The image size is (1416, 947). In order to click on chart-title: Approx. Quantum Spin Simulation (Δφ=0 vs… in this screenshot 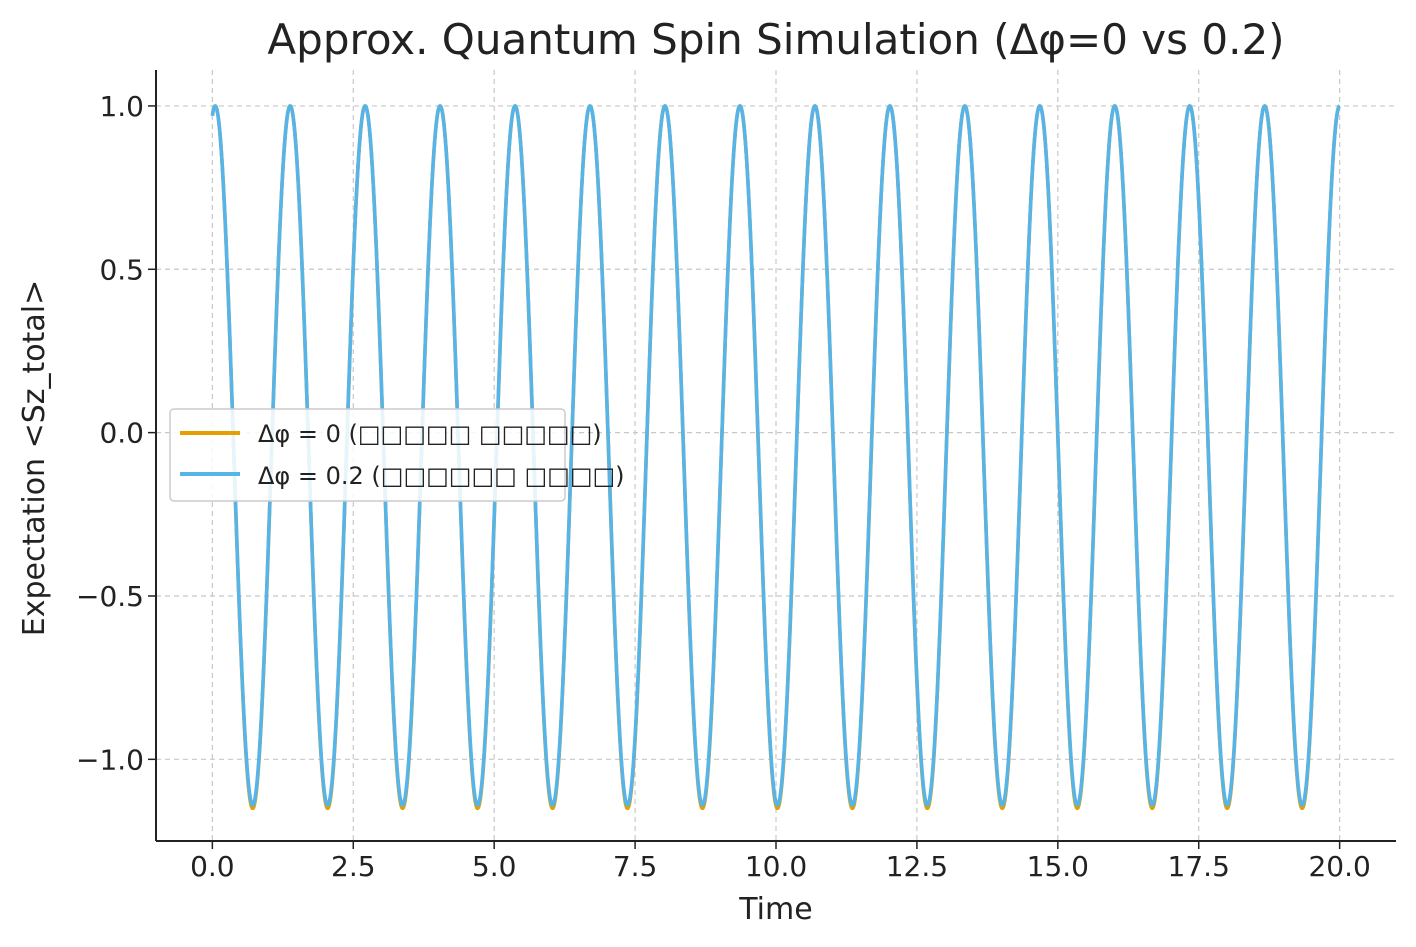, I will do `click(775, 39)`.